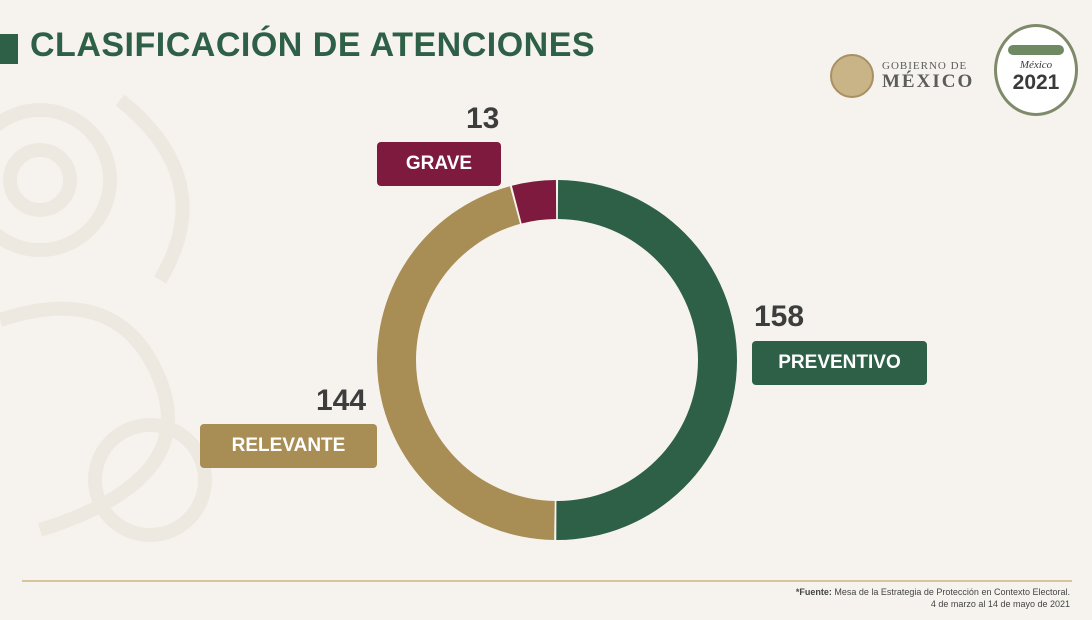 The image size is (1092, 620). What do you see at coordinates (1036, 82) in the screenshot?
I see `badge-year: 2021` at bounding box center [1036, 82].